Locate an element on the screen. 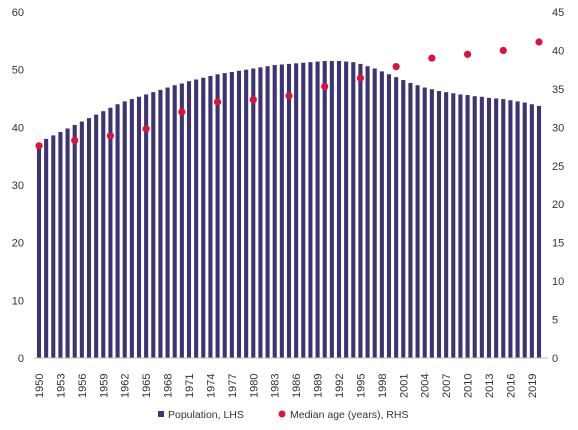 The height and width of the screenshot is (430, 578). population-bar-1955 is located at coordinates (74, 241).